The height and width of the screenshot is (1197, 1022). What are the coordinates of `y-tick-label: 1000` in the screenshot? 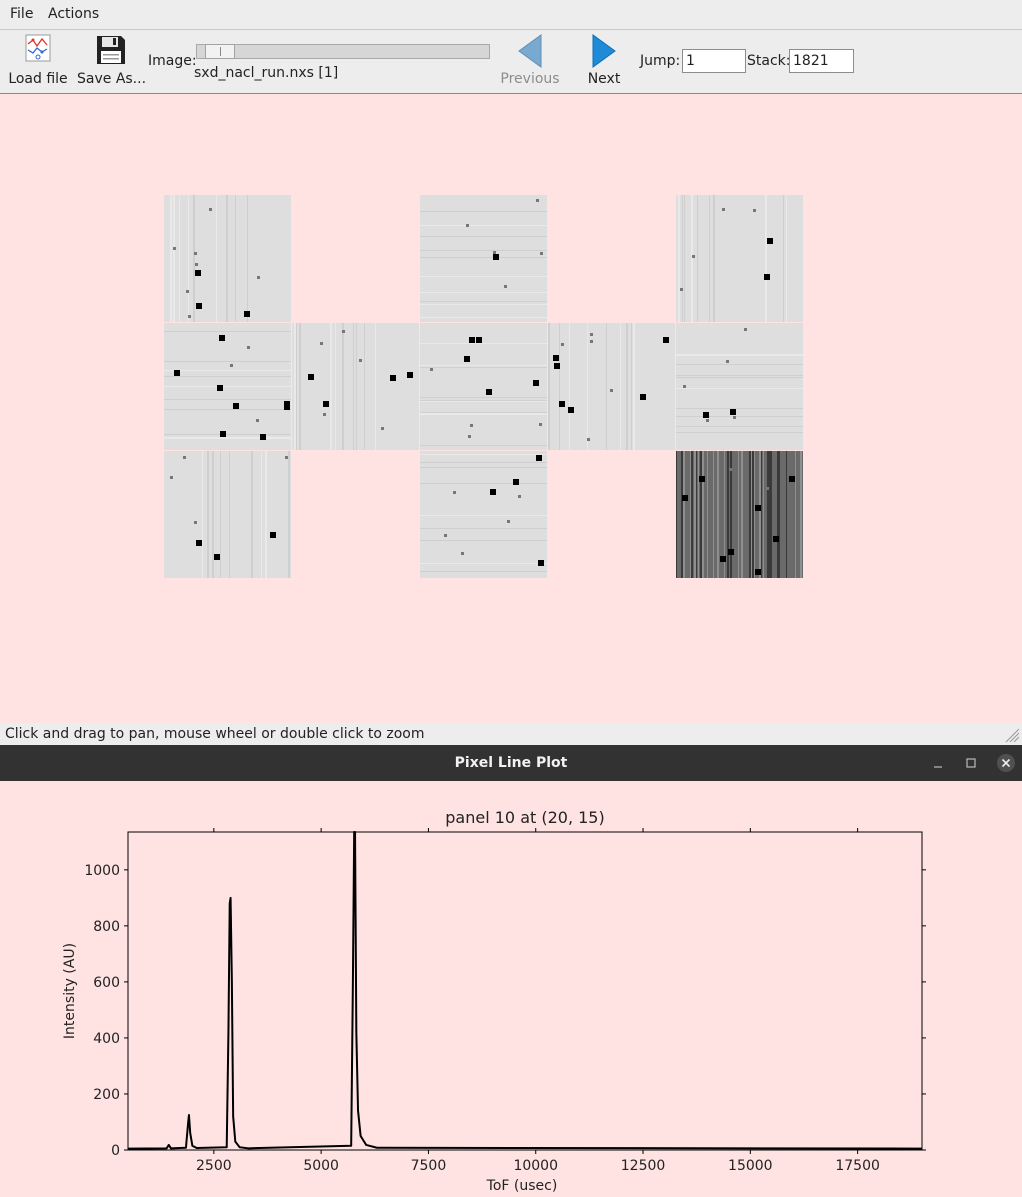 It's located at (102, 871).